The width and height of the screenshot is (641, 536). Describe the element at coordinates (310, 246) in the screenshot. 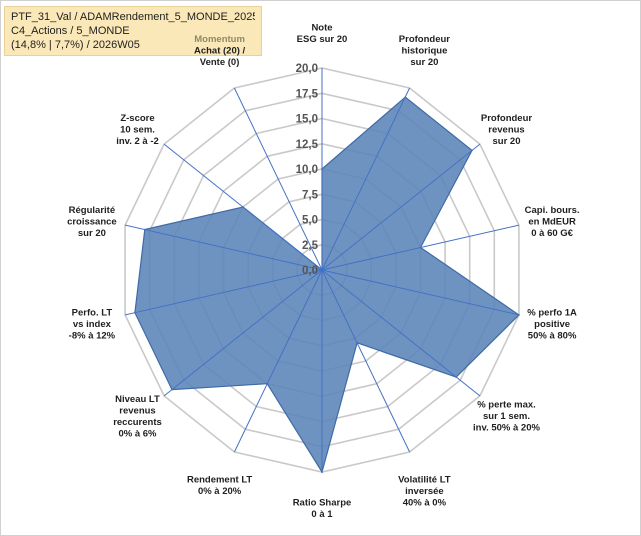

I see `tick-label-1: 2,5` at that location.